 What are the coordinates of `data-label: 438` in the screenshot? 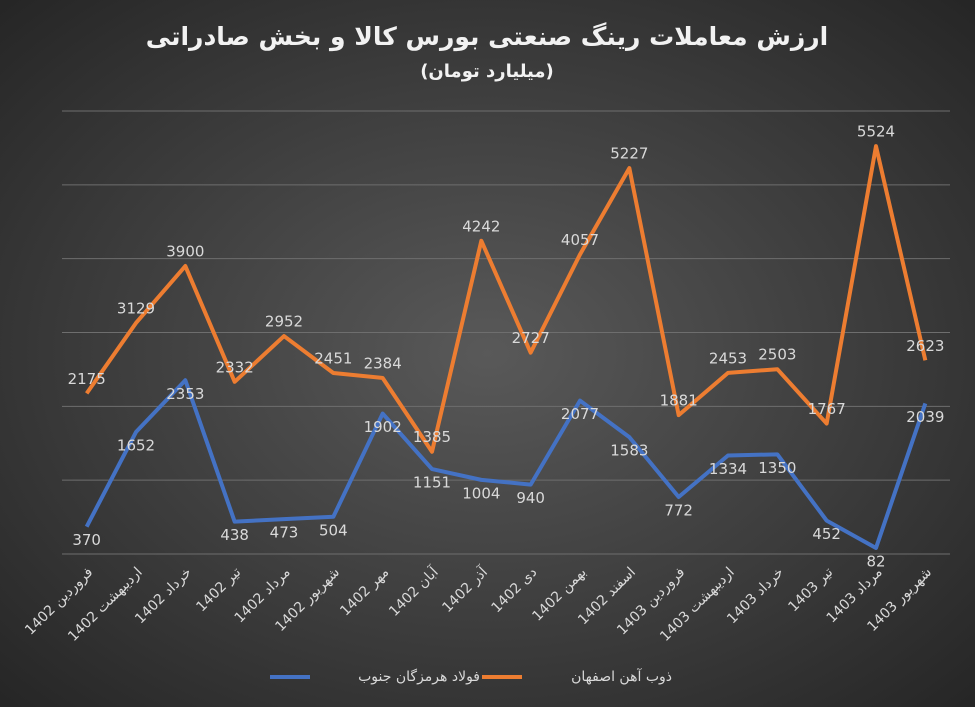 It's located at (234, 535).